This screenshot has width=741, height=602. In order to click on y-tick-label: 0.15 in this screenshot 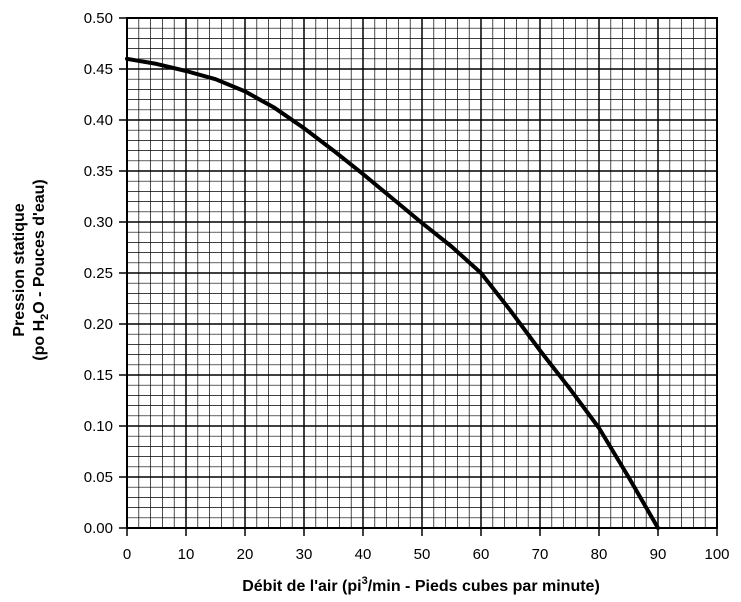, I will do `click(98, 375)`.